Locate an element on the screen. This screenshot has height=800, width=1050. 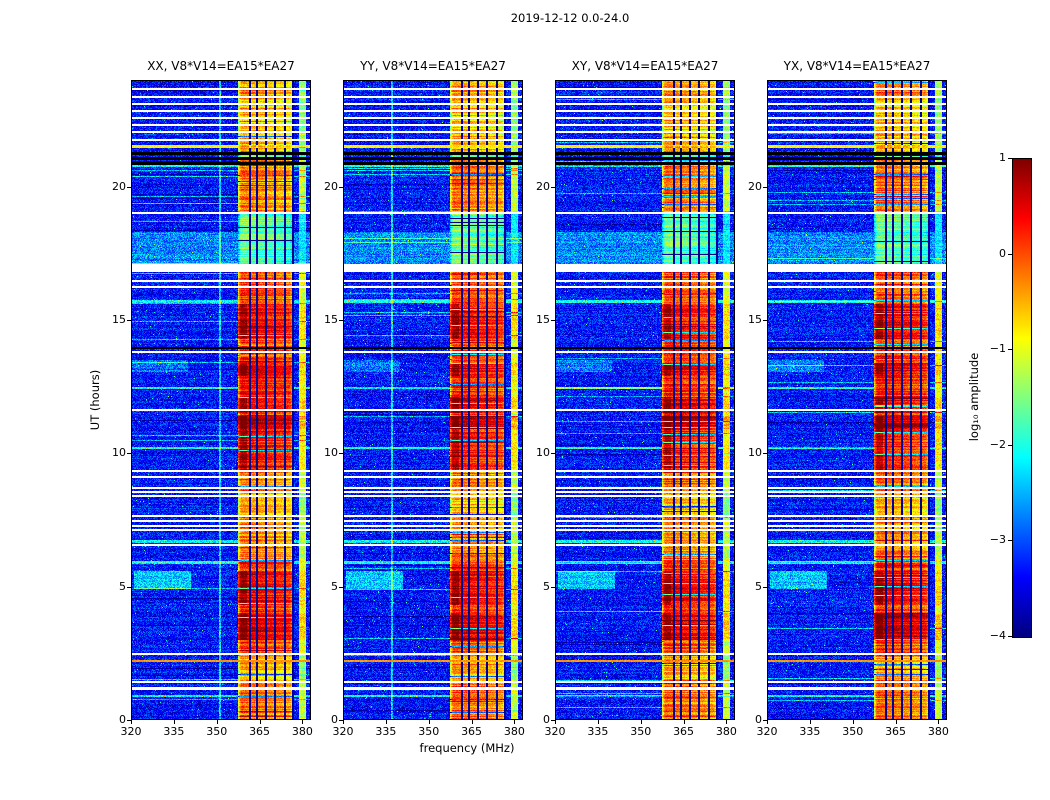
figure-title: 2019-12-12 0.0-24.0 is located at coordinates (570, 18).